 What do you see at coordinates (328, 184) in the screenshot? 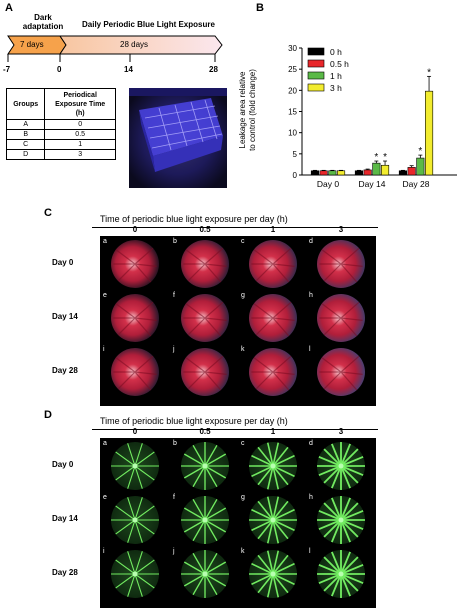
I see `x-tick-label: Day 0` at bounding box center [328, 184].